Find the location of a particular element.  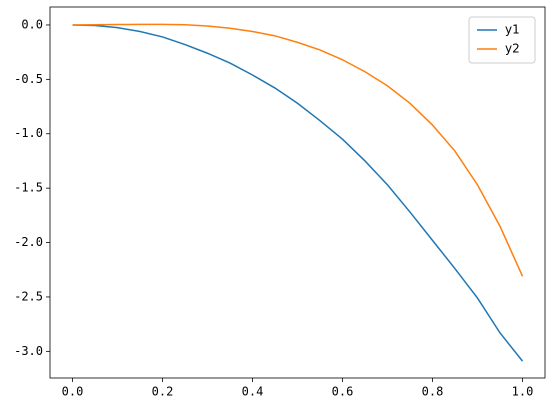

x-tick-label: 0.8 is located at coordinates (433, 392).